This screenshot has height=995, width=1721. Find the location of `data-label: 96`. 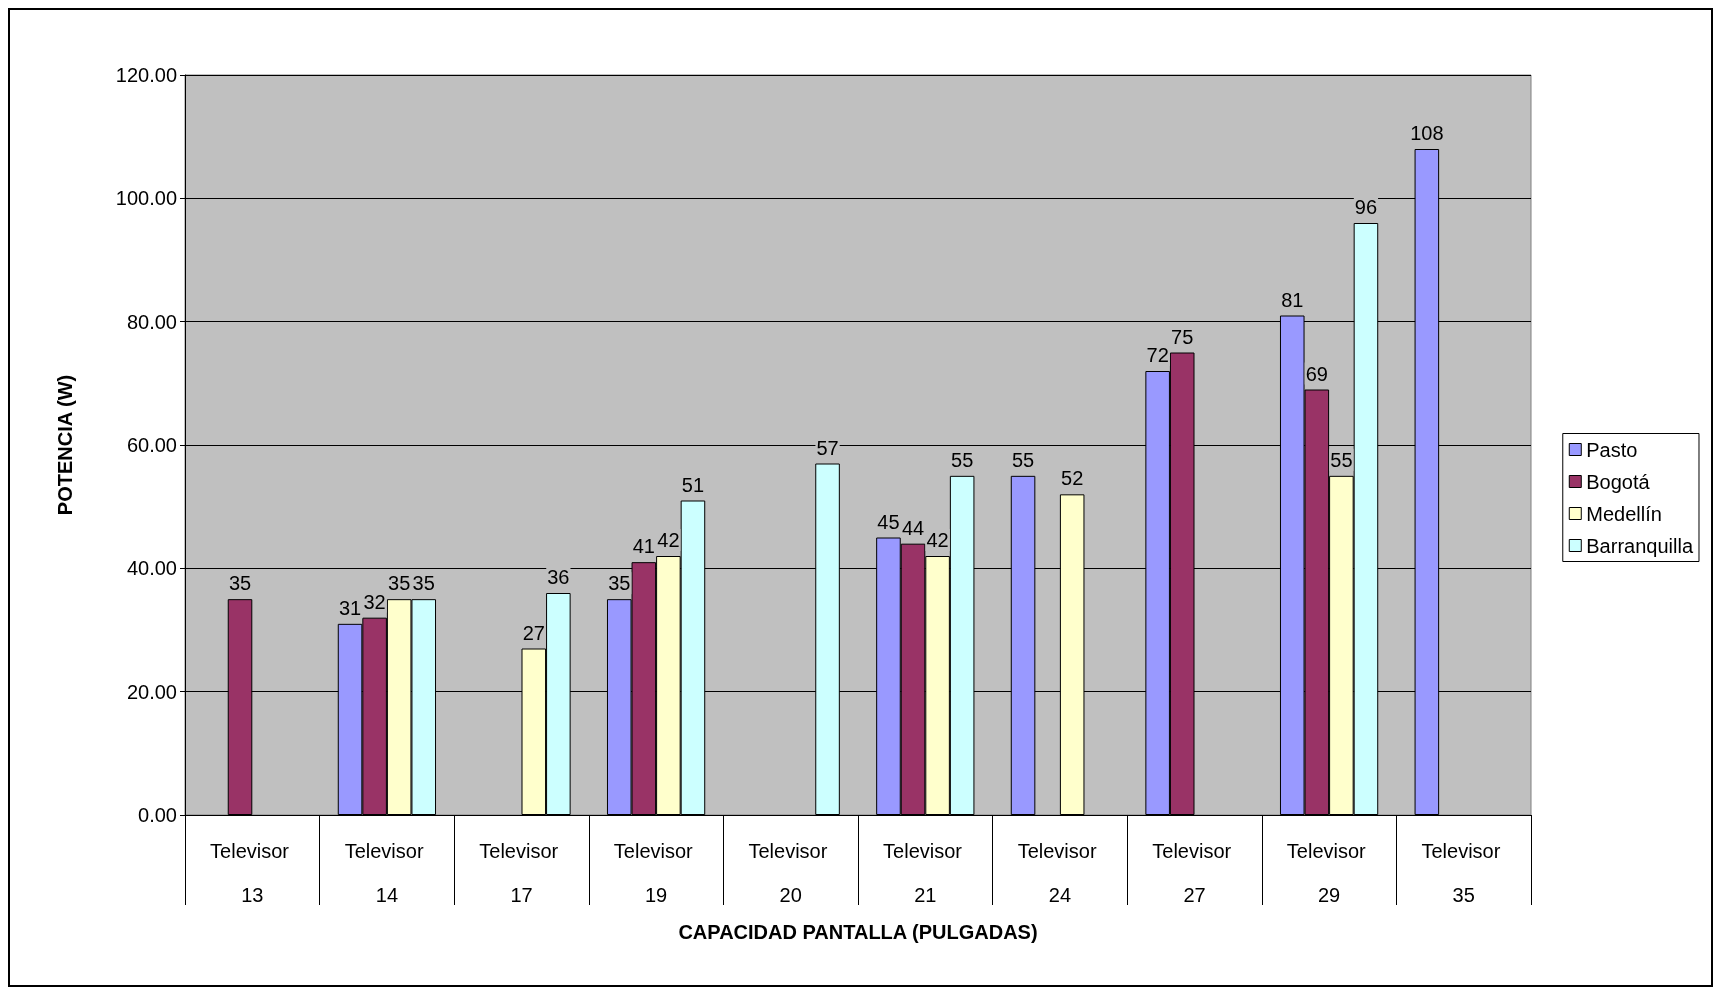

data-label: 96 is located at coordinates (1366, 207).